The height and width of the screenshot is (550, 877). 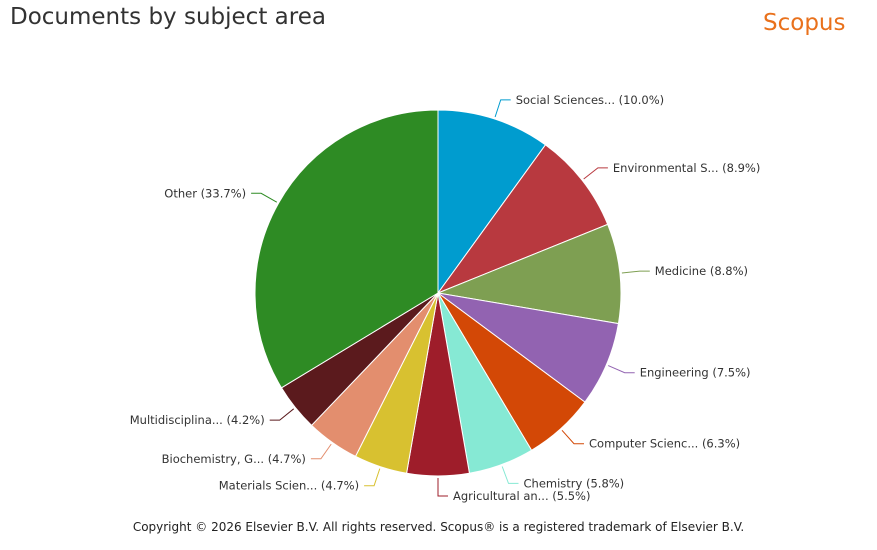 I want to click on chart-title: Documents by subject area, so click(x=168, y=17).